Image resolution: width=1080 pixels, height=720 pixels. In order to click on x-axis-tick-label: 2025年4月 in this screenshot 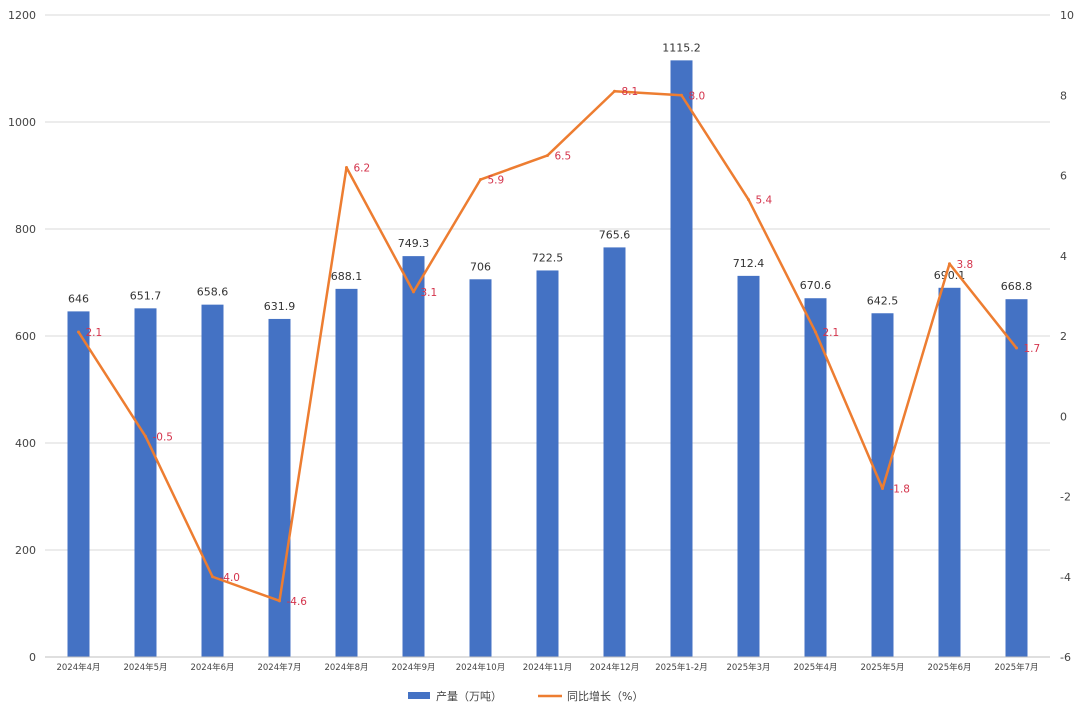, I will do `click(815, 667)`.